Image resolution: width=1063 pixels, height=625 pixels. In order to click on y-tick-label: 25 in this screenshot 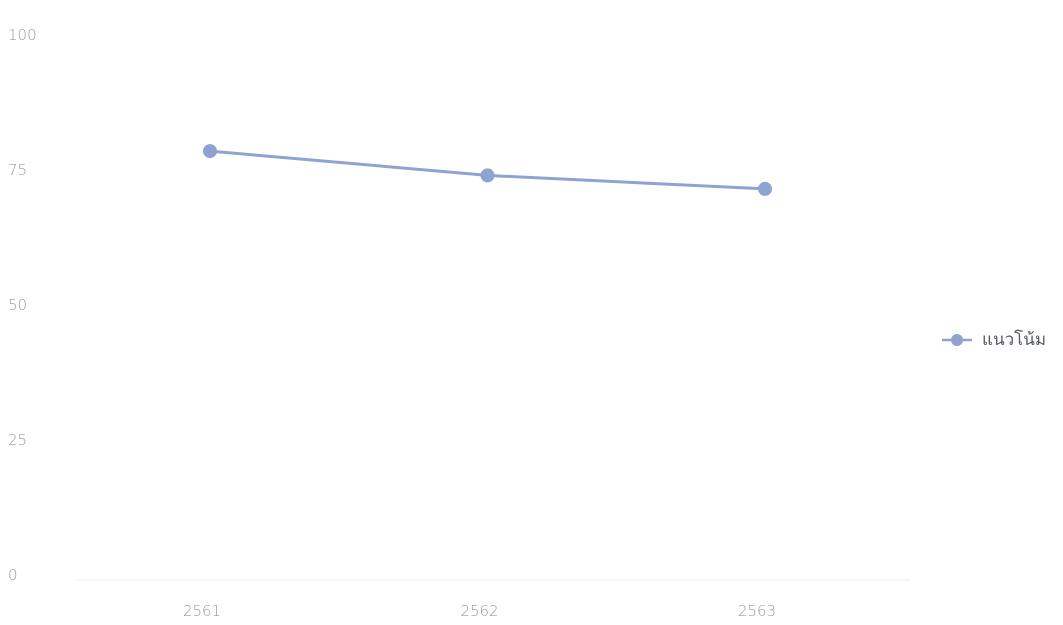, I will do `click(17, 440)`.